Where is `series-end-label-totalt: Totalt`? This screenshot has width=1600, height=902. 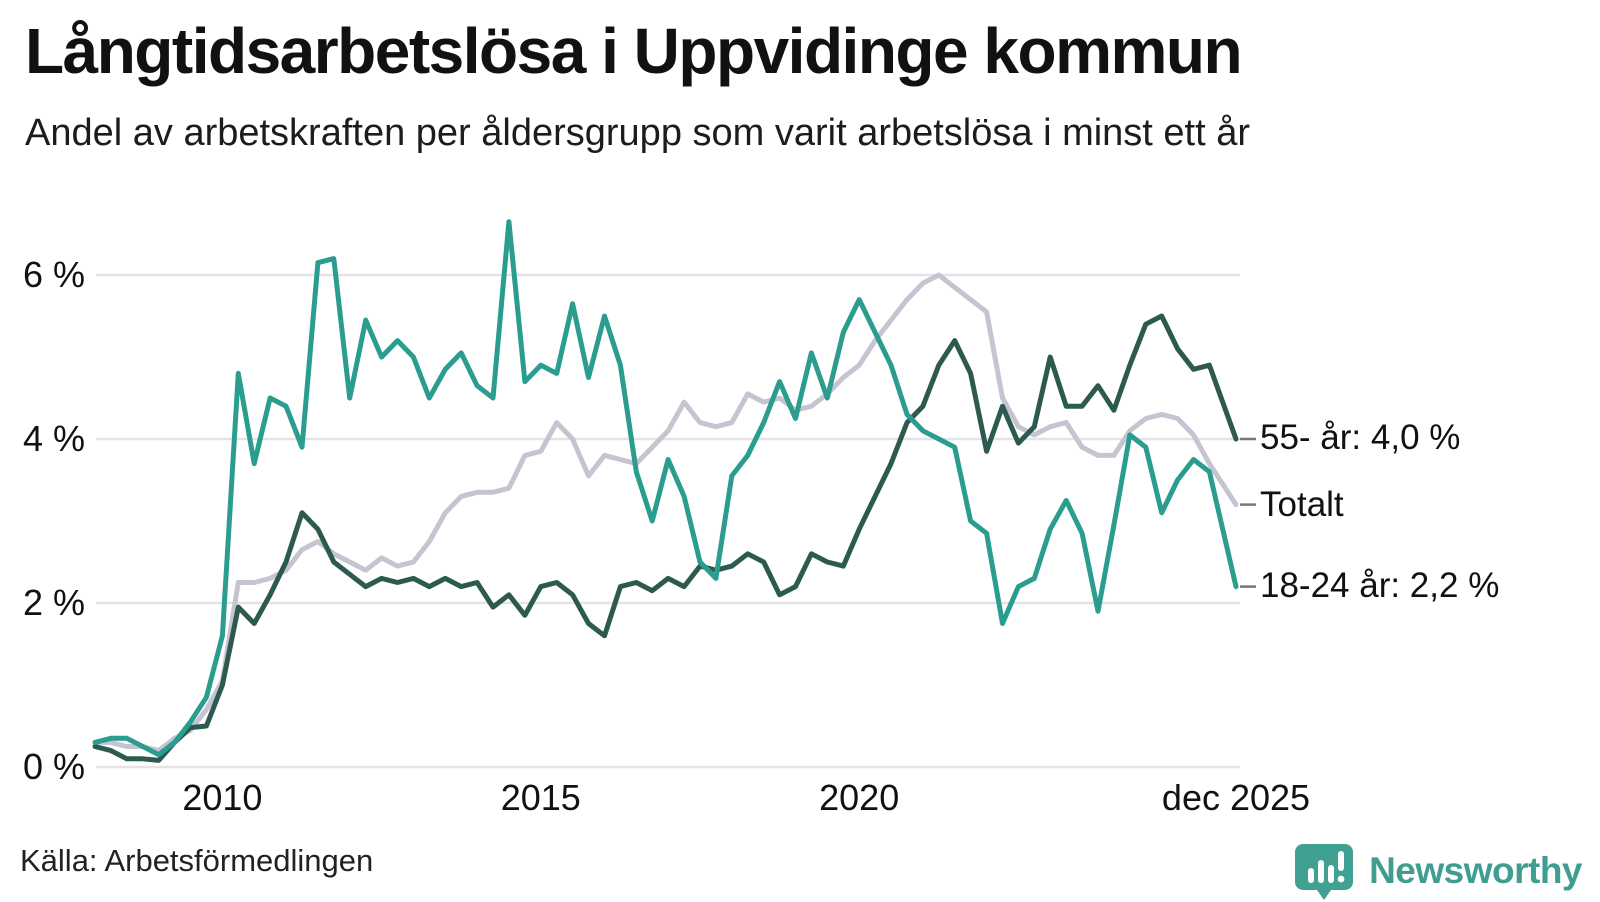
series-end-label-totalt: Totalt is located at coordinates (1302, 504).